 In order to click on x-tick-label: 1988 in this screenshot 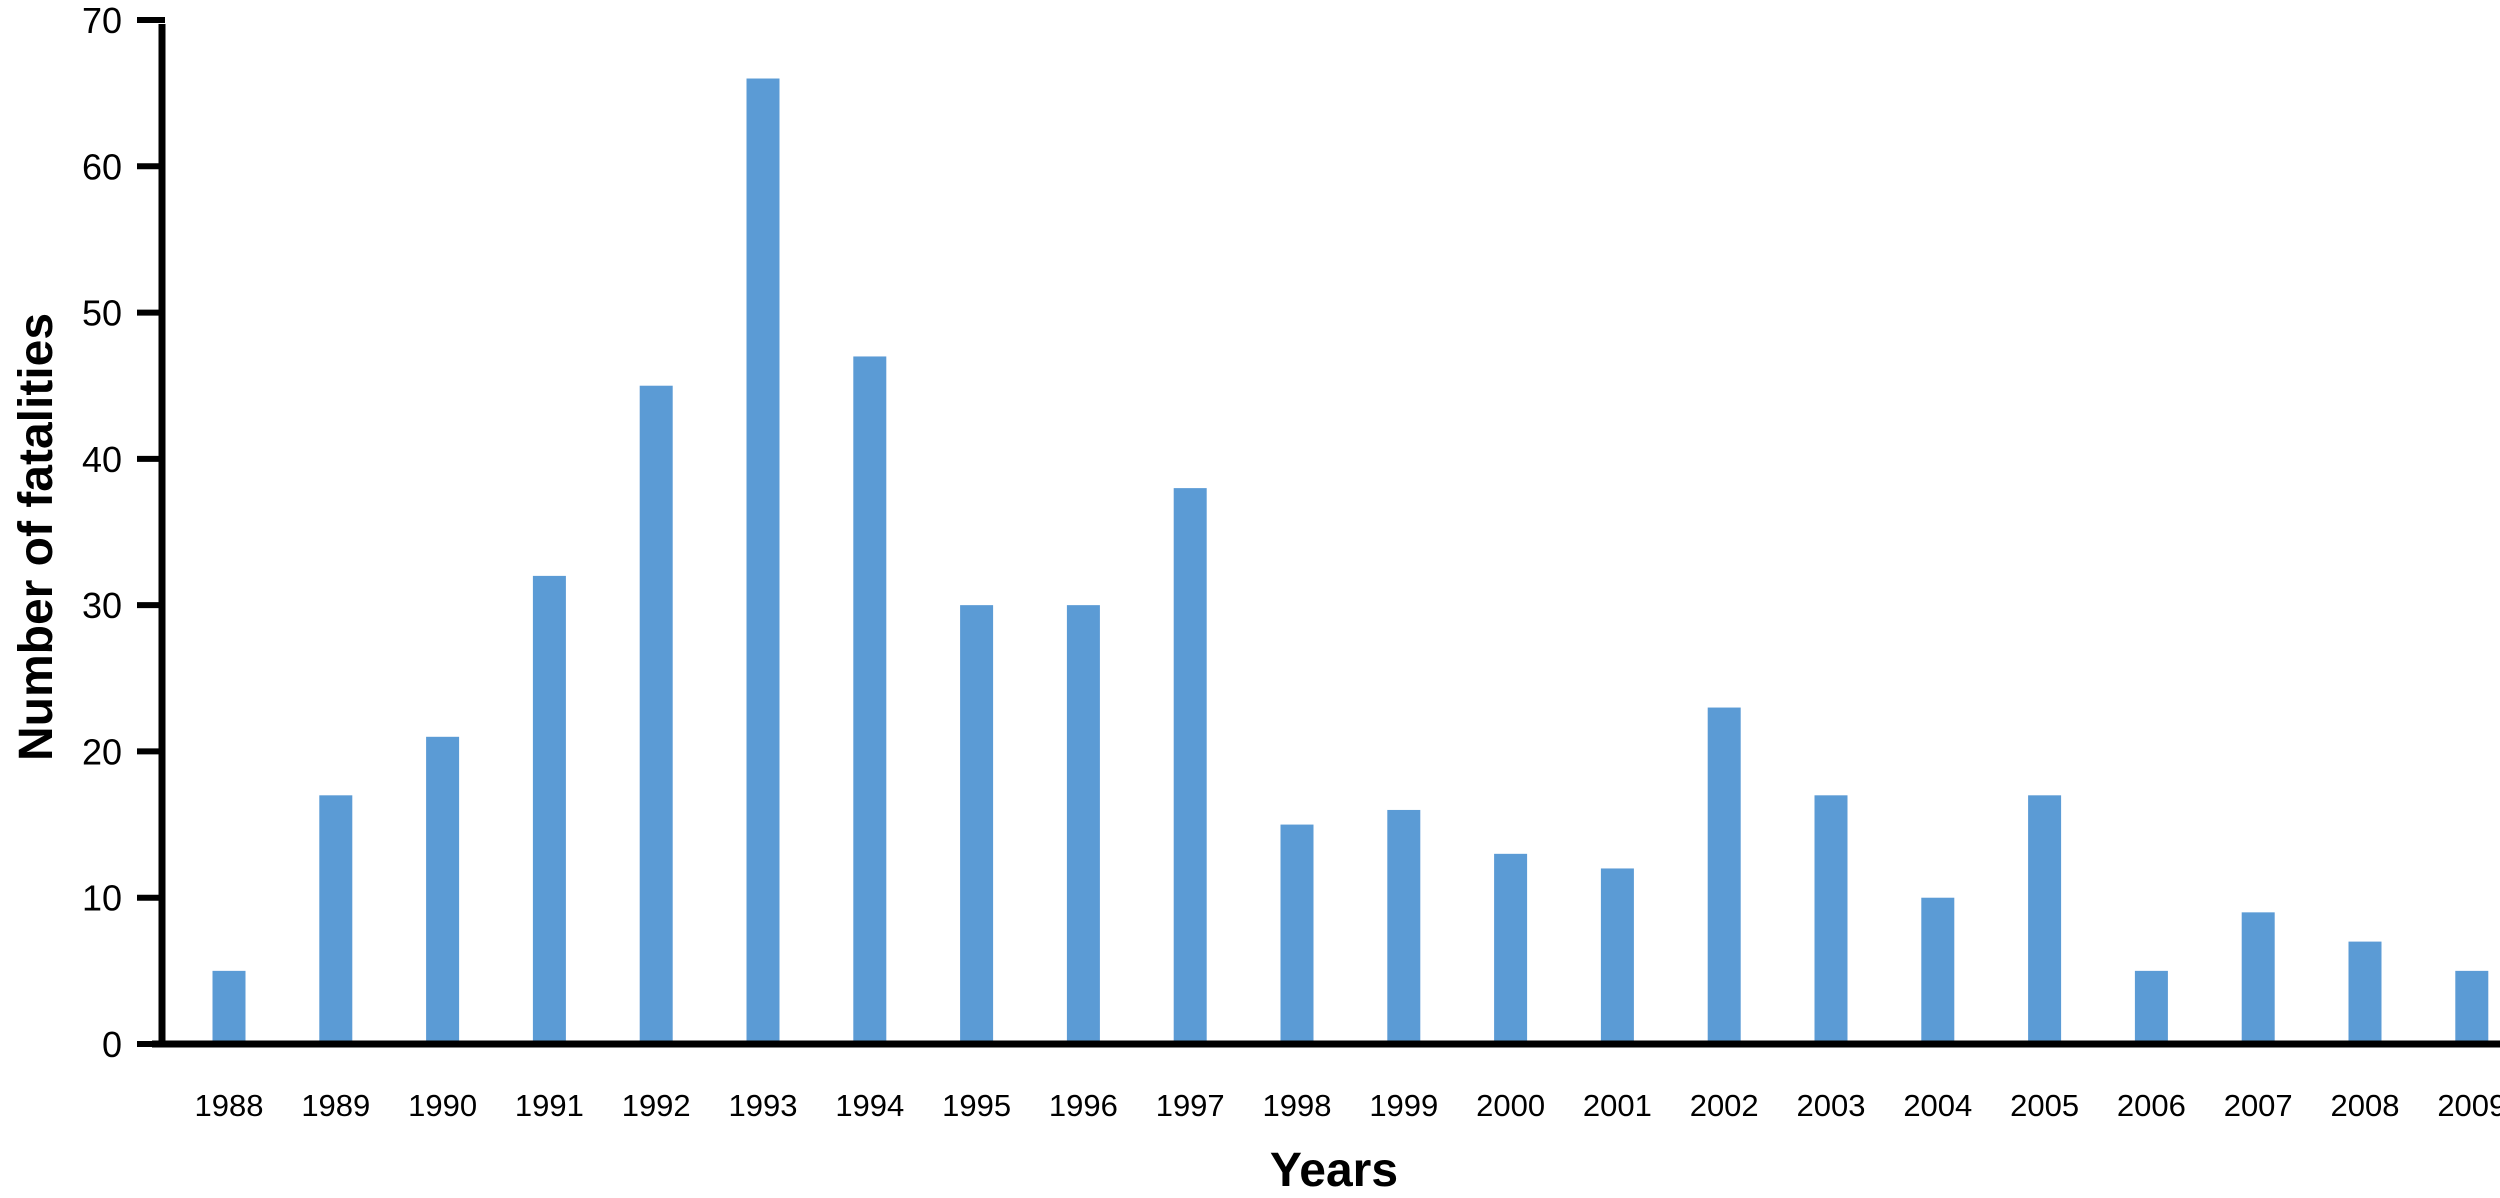, I will do `click(229, 1105)`.